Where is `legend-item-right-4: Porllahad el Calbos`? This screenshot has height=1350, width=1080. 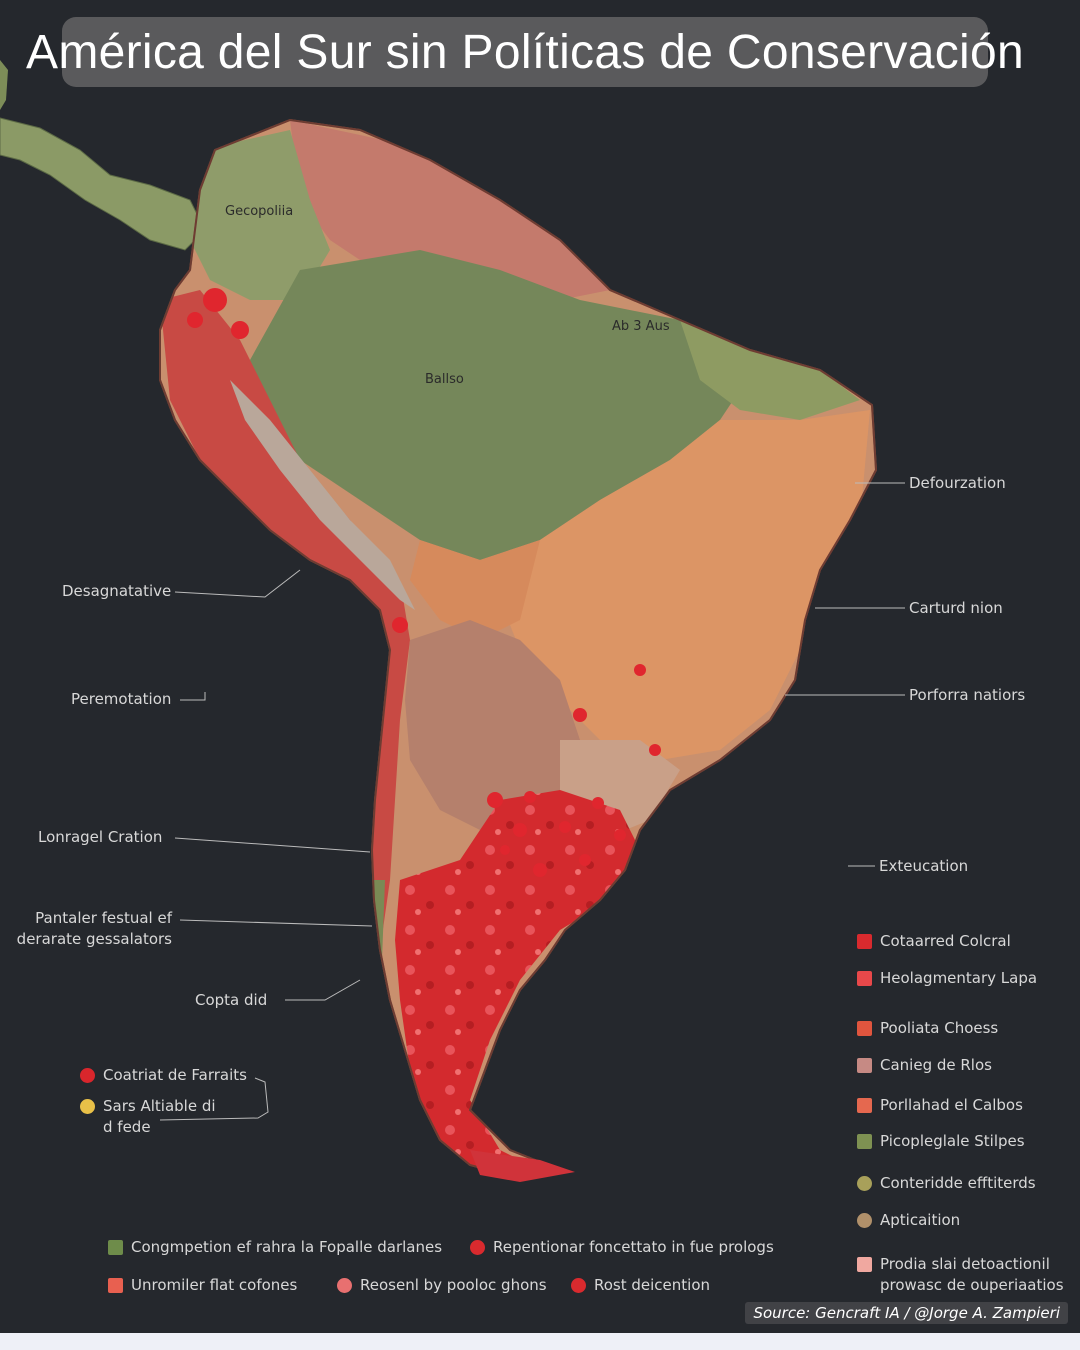
legend-item-right-4: Porllahad el Calbos is located at coordinates (940, 1105).